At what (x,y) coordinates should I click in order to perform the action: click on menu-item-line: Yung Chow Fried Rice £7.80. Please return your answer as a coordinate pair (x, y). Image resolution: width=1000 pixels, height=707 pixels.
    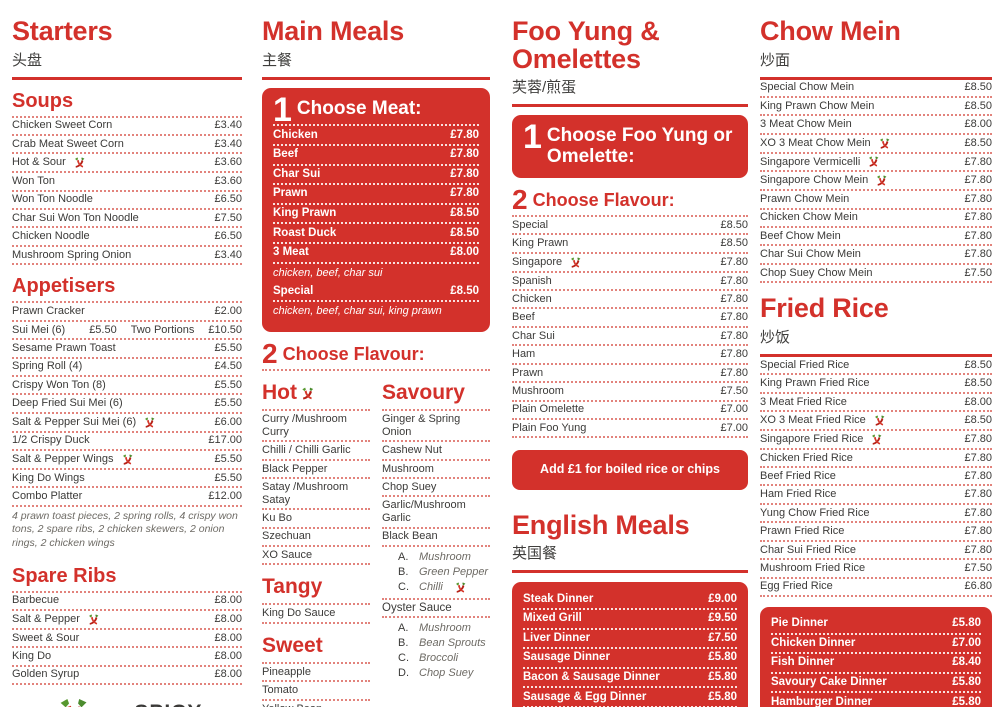
    Looking at the image, I should click on (876, 514).